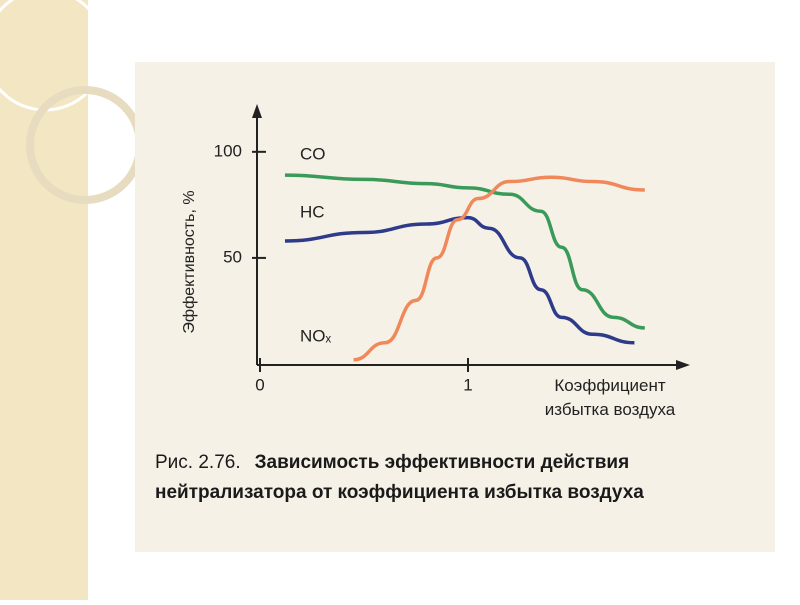 The image size is (800, 605). What do you see at coordinates (228, 150) in the screenshot?
I see `y-tick-label: 100` at bounding box center [228, 150].